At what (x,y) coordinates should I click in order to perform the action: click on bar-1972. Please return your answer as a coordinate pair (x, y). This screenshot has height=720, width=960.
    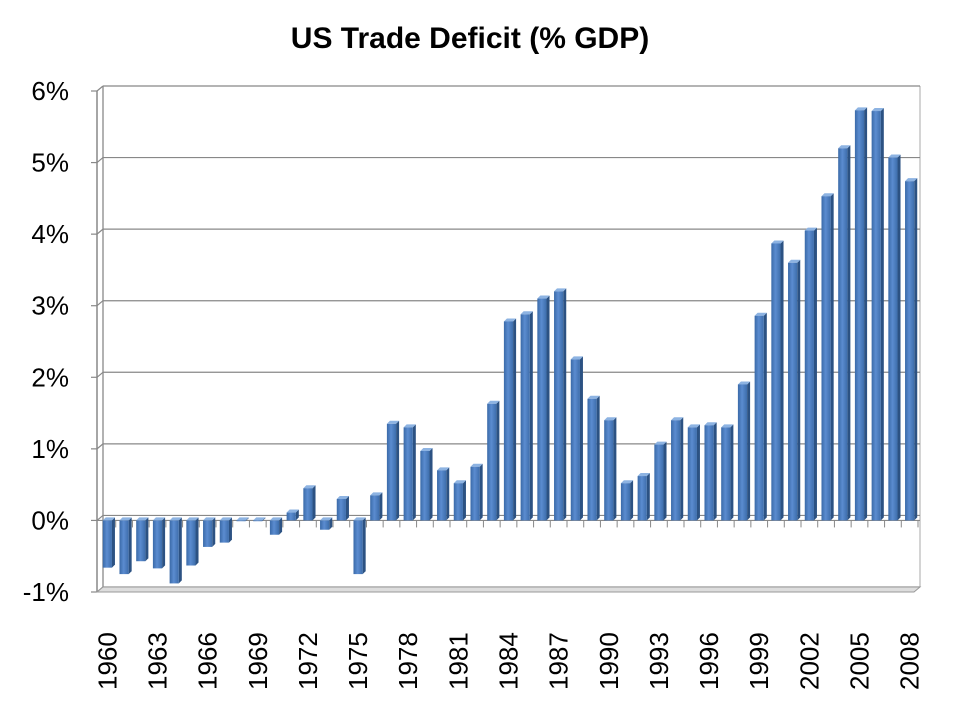
    Looking at the image, I should click on (309, 503).